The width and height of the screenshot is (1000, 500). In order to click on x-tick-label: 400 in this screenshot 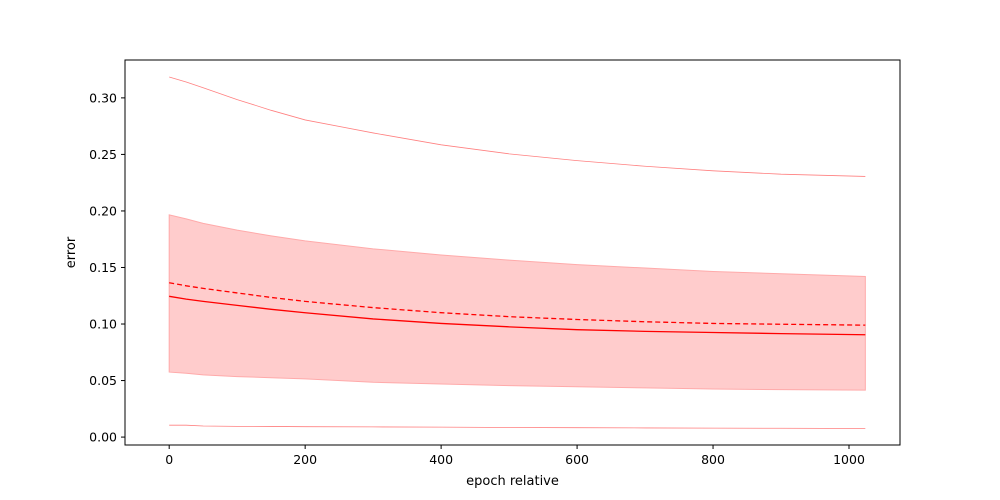, I will do `click(441, 459)`.